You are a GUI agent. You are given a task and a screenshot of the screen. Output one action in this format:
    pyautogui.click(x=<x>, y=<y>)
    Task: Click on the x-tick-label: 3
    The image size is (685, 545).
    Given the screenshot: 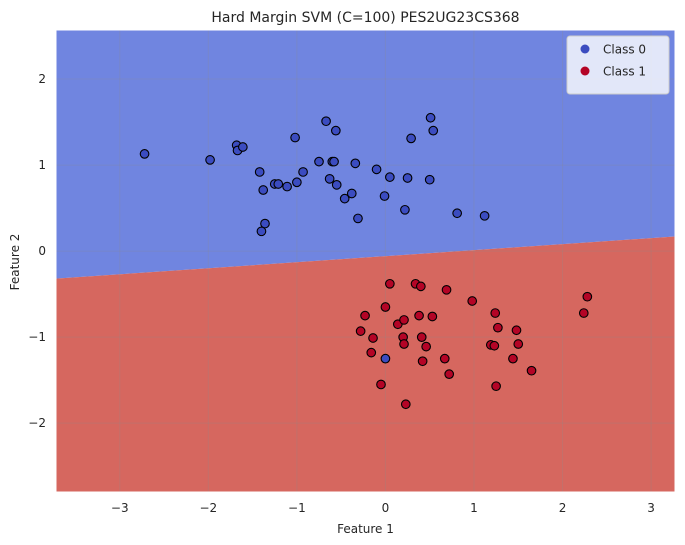 What is the action you would take?
    pyautogui.click(x=651, y=508)
    